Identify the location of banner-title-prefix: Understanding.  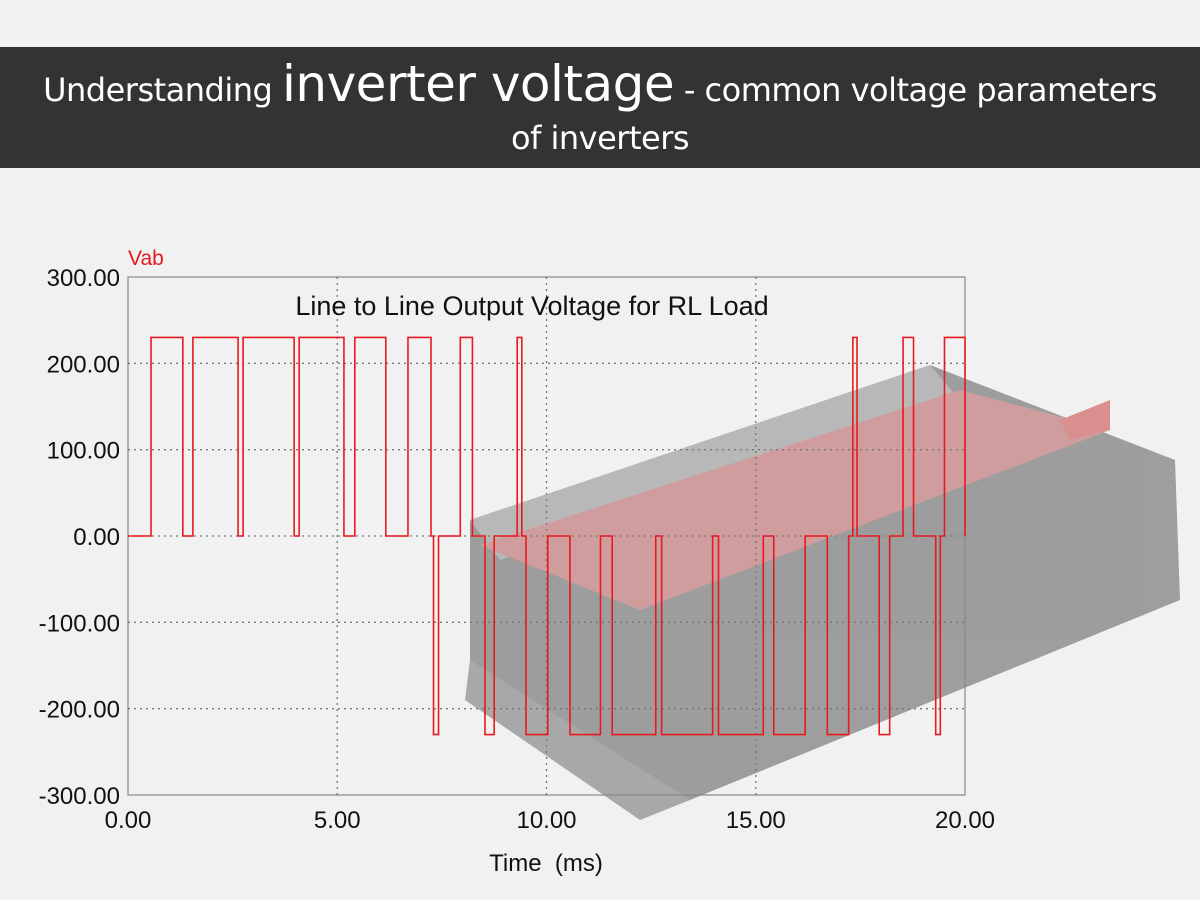
(158, 90).